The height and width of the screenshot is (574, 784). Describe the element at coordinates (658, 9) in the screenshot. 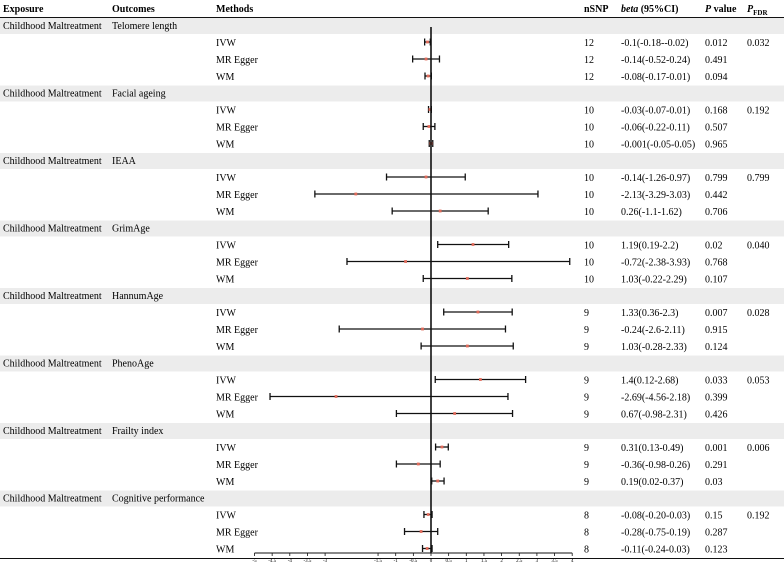

I see `header-beta-ci: (95%CI)` at that location.